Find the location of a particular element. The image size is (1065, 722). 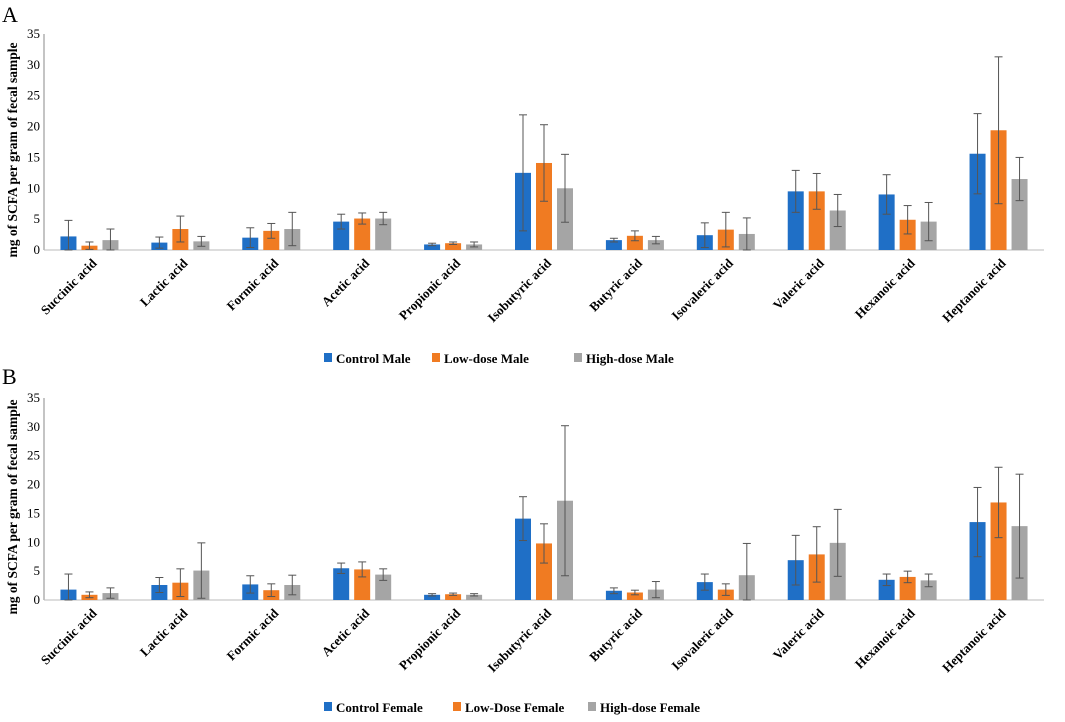

panel-label-a: A is located at coordinates (10, 14).